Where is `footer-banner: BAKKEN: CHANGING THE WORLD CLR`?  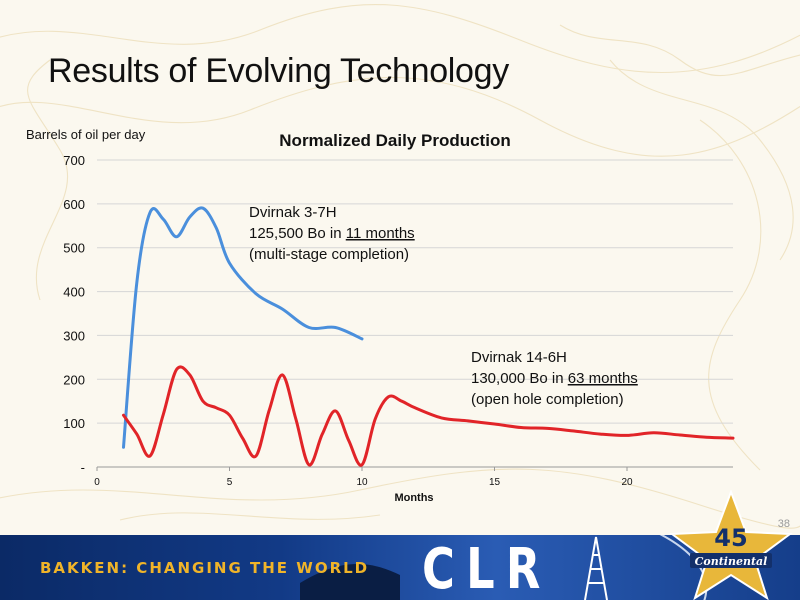 footer-banner: BAKKEN: CHANGING THE WORLD CLR is located at coordinates (400, 567).